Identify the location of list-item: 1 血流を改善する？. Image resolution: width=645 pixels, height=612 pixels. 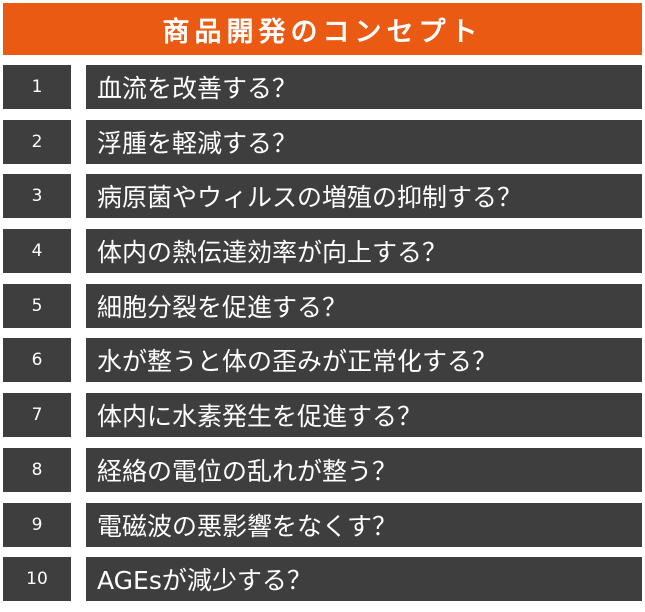
(322, 87).